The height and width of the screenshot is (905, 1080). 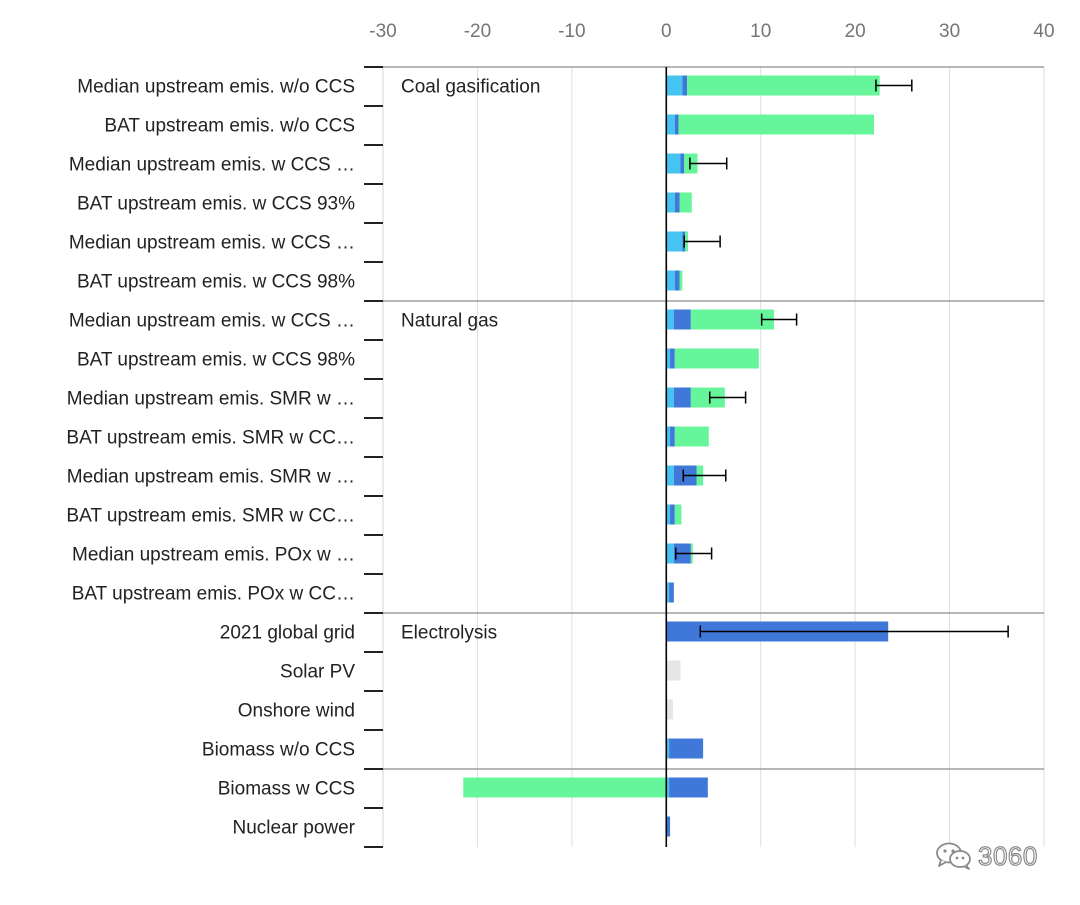 What do you see at coordinates (571, 31) in the screenshot?
I see `x-tick-label: -10` at bounding box center [571, 31].